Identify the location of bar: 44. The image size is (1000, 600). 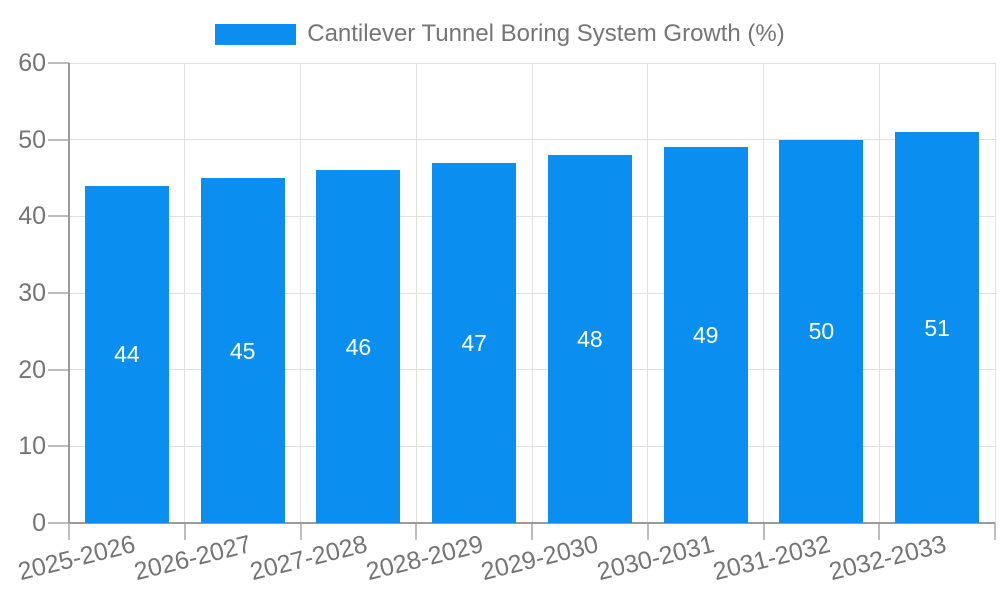
(126, 354).